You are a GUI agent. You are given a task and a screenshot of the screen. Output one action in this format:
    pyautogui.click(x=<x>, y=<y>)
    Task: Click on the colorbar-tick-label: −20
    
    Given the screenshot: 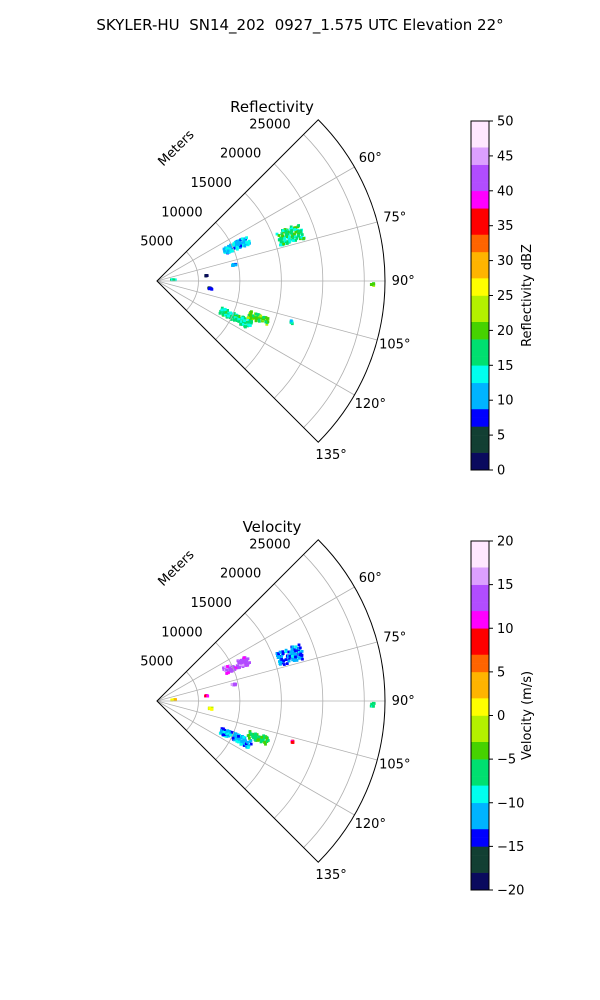 What is the action you would take?
    pyautogui.click(x=510, y=891)
    